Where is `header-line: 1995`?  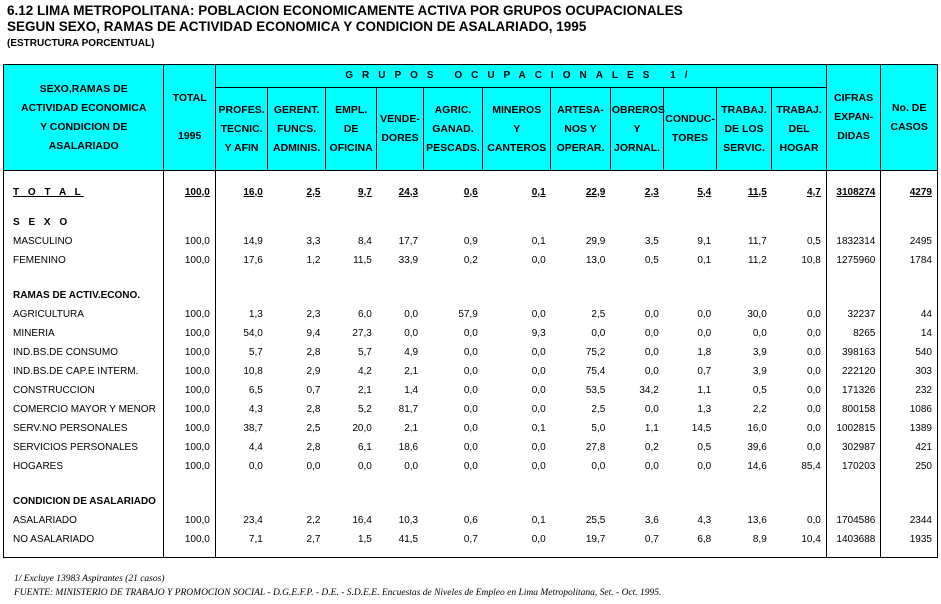 header-line: 1995 is located at coordinates (189, 136).